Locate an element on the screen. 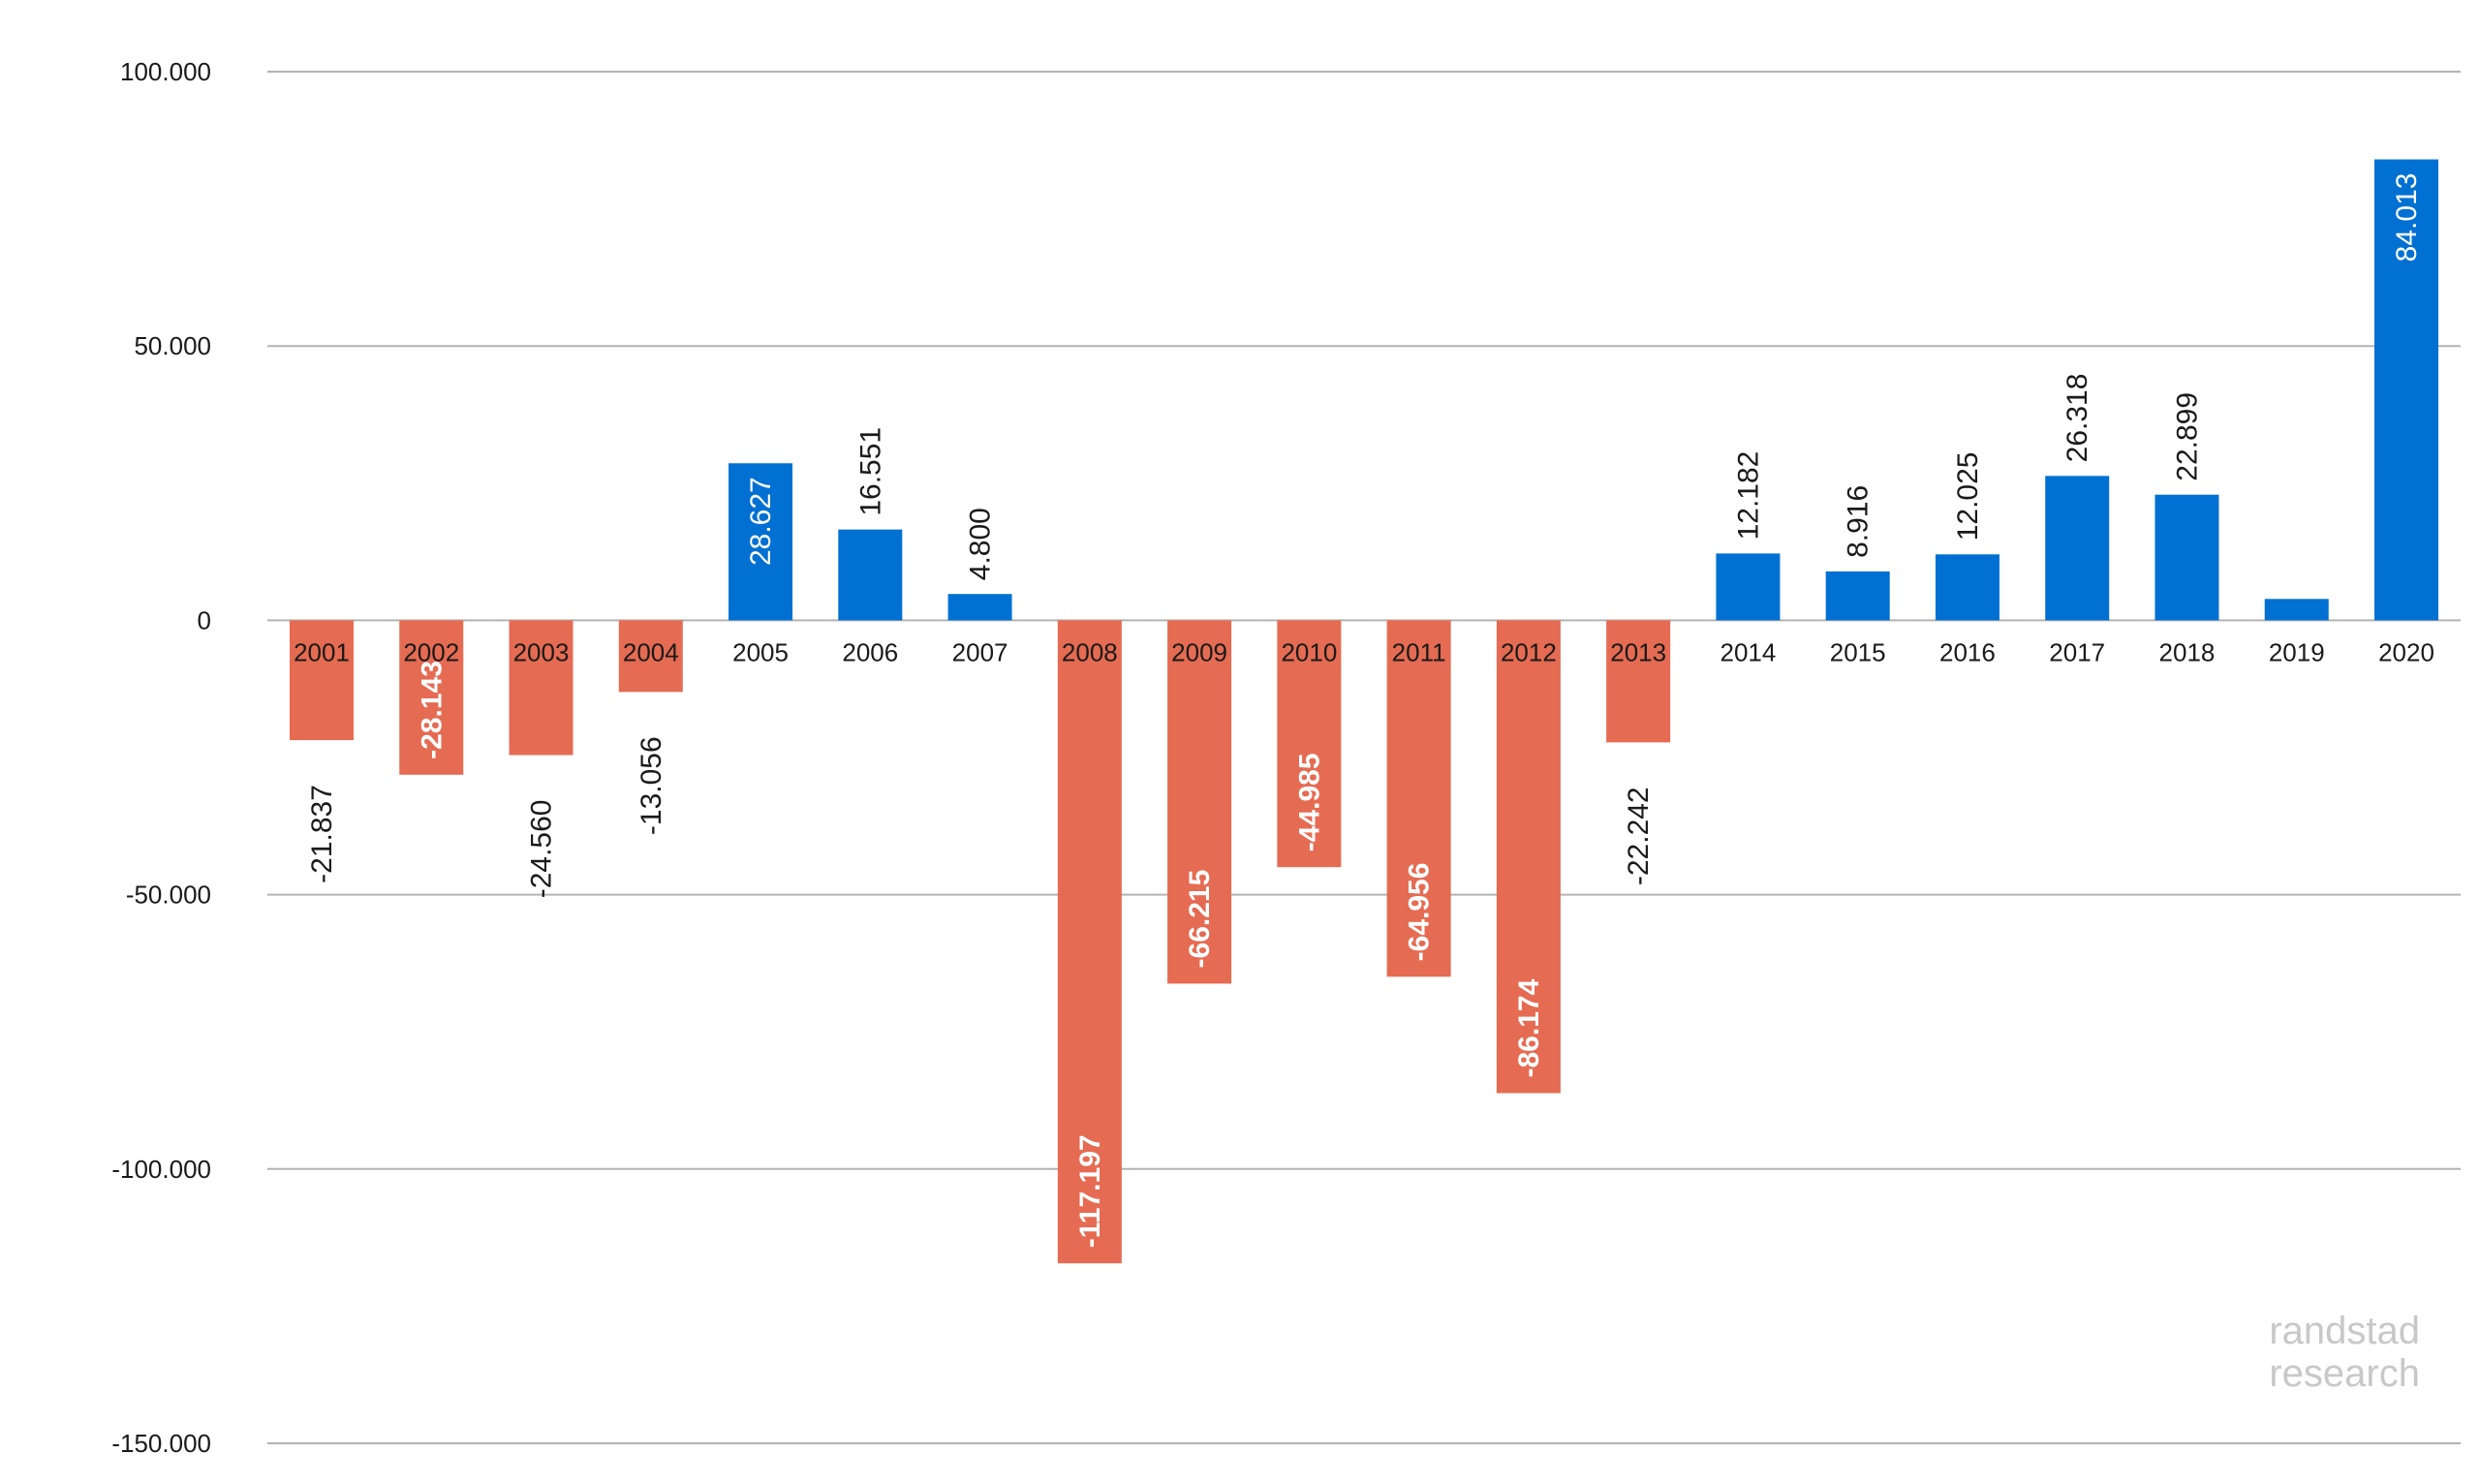  x-category-label: 2017 is located at coordinates (2077, 651).